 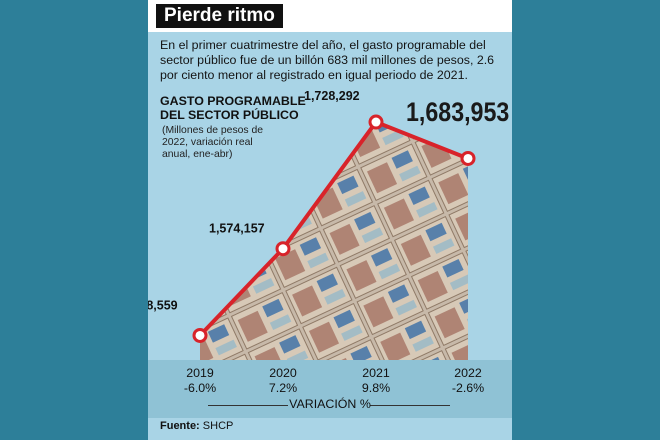 What do you see at coordinates (376, 373) in the screenshot?
I see `x-tick-label-2021: 2021` at bounding box center [376, 373].